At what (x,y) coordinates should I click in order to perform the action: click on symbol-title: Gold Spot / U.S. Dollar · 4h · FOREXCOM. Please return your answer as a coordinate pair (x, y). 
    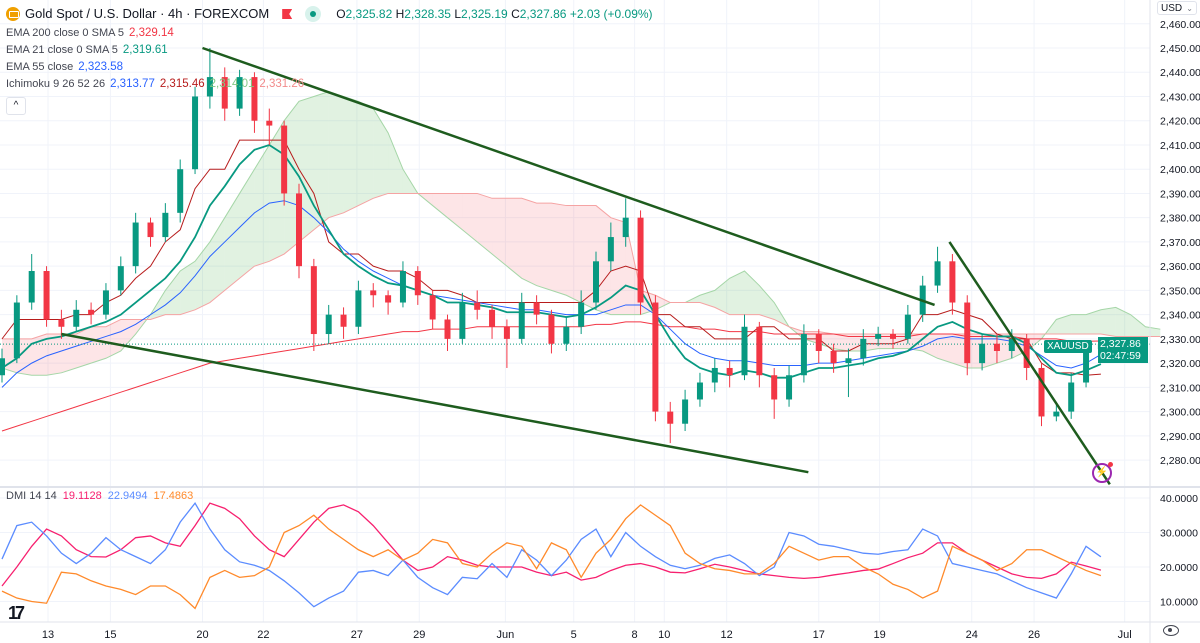
    Looking at the image, I should click on (147, 13).